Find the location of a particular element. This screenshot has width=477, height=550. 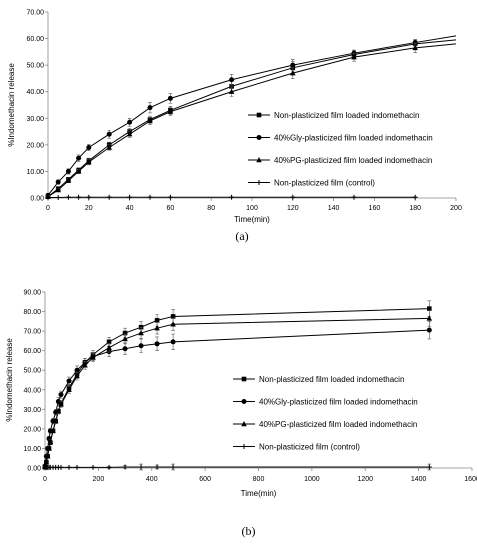

series-plus is located at coordinates (231, 197).